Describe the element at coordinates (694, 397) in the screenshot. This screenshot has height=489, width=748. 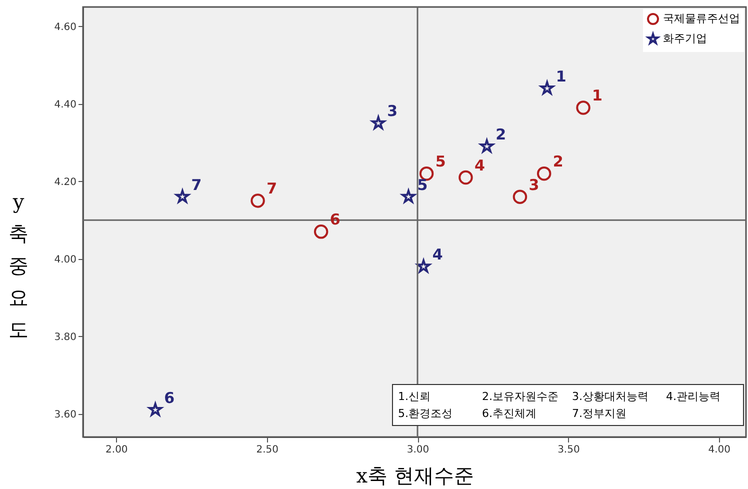
I see `annotation: 4.관리능력` at that location.